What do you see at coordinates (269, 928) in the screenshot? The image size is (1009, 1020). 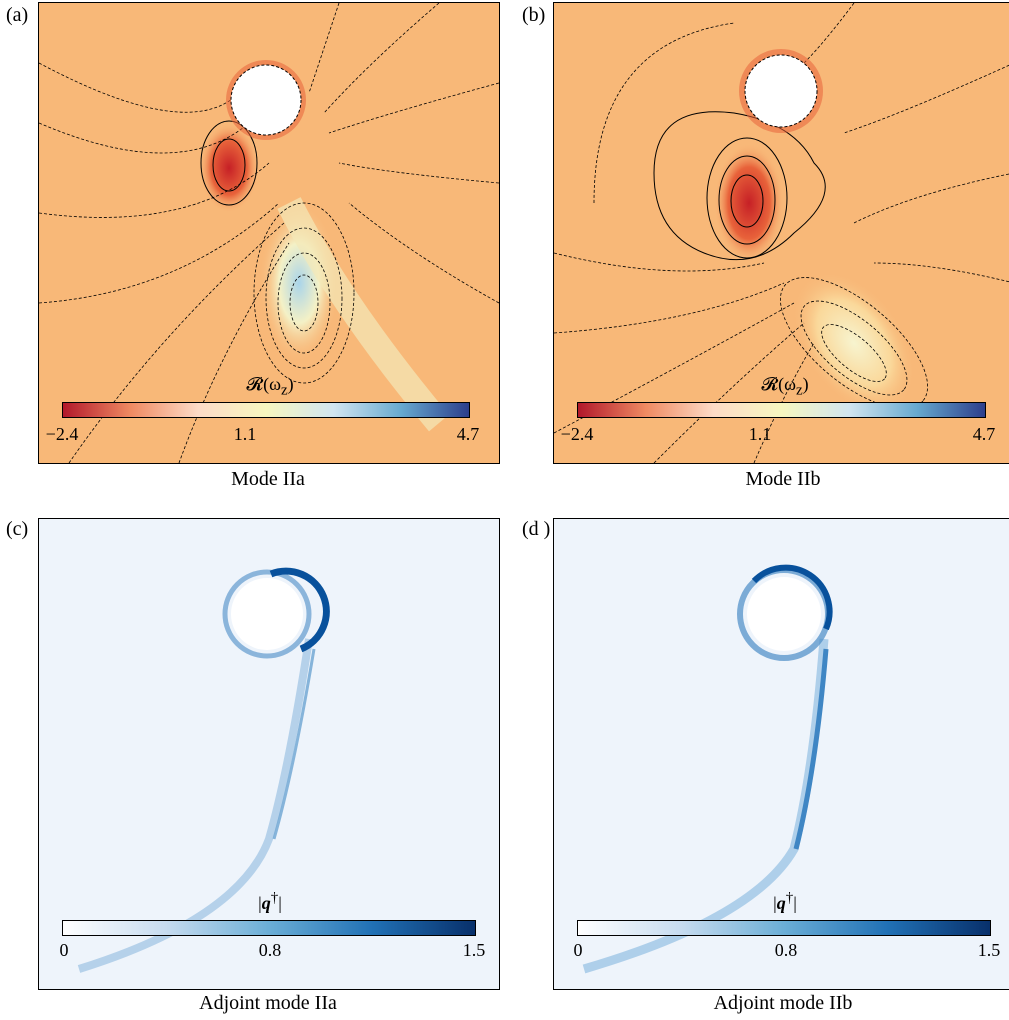 I see `panel-c-colorbar` at bounding box center [269, 928].